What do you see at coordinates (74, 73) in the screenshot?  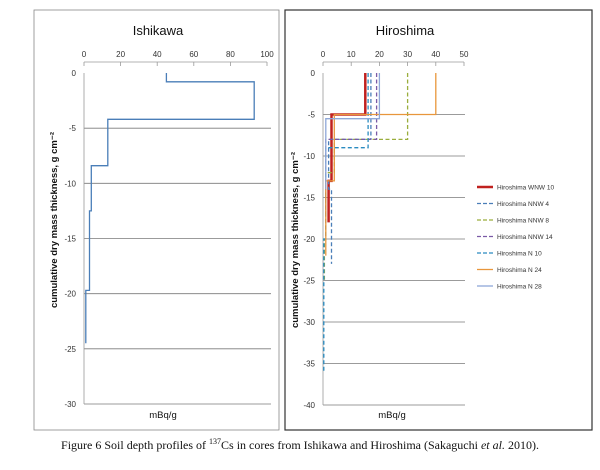 I see `ishikawa-ytick-label: 0` at bounding box center [74, 73].